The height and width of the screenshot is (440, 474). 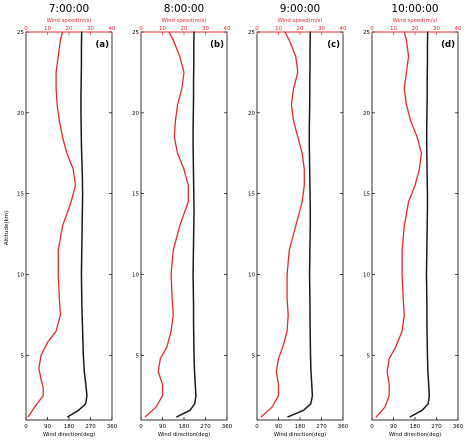 I want to click on panel-label: (d), so click(x=448, y=45).